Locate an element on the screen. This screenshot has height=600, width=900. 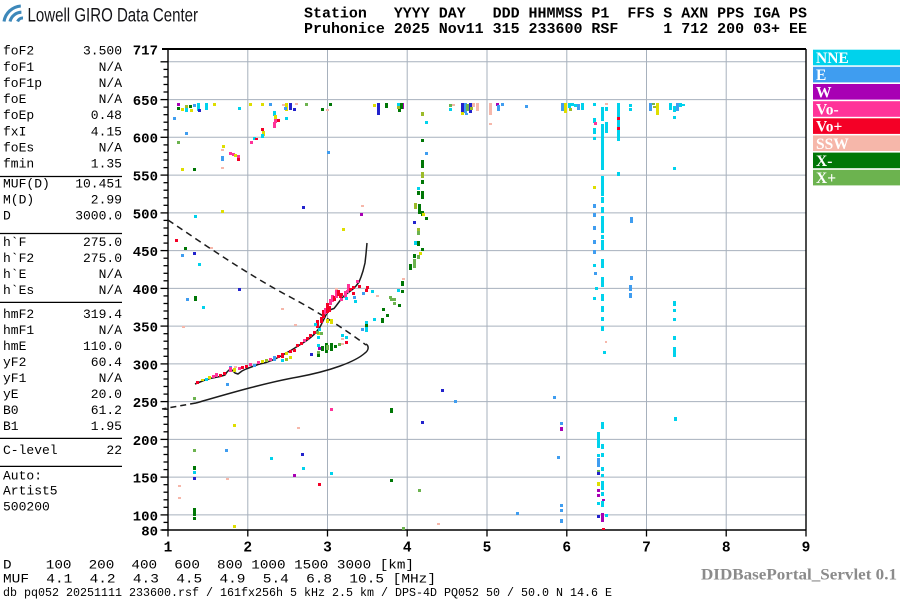
svg-text: h`F2 is located at coordinates (18, 258).